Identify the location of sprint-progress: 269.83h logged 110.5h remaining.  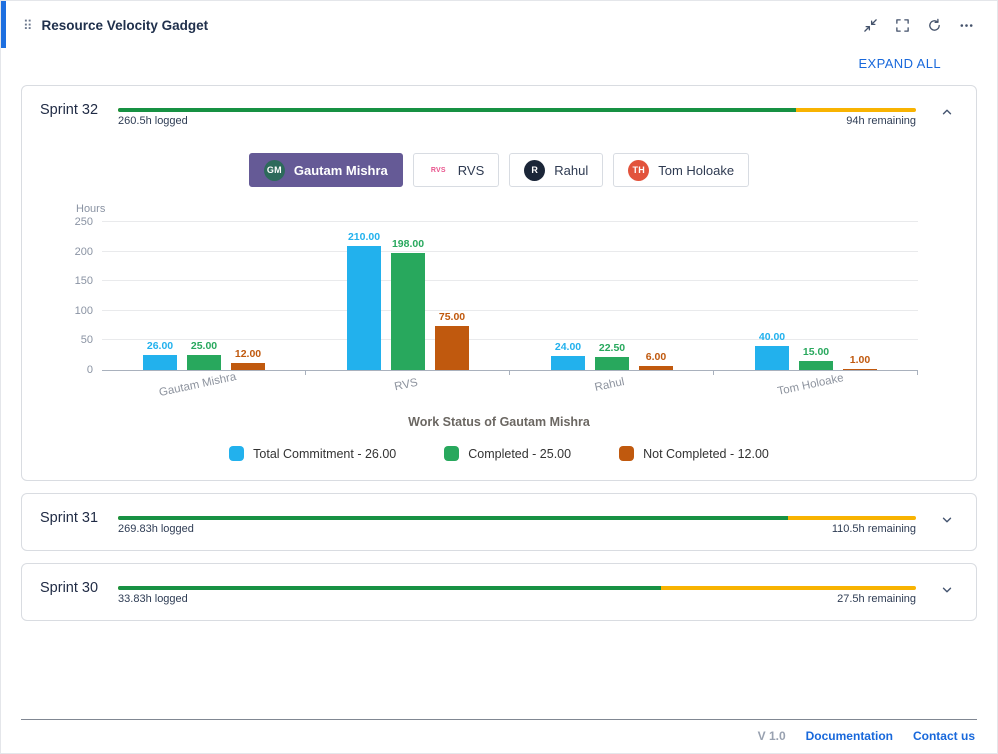
(517, 522).